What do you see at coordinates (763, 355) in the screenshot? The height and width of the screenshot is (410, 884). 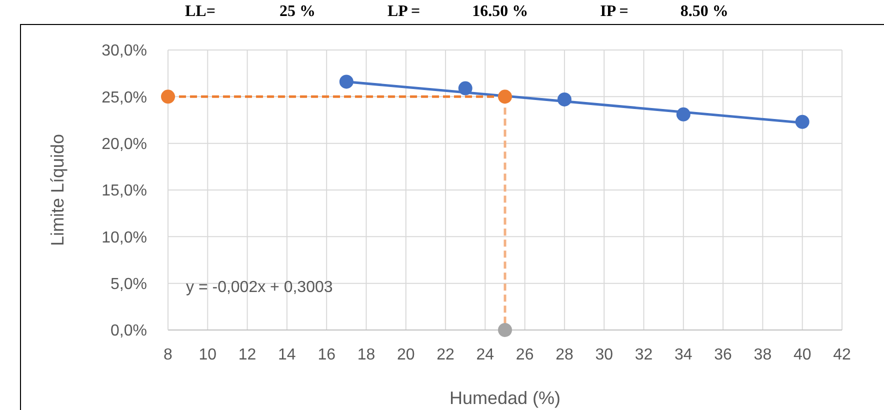 I see `x-tick-label: 38` at bounding box center [763, 355].